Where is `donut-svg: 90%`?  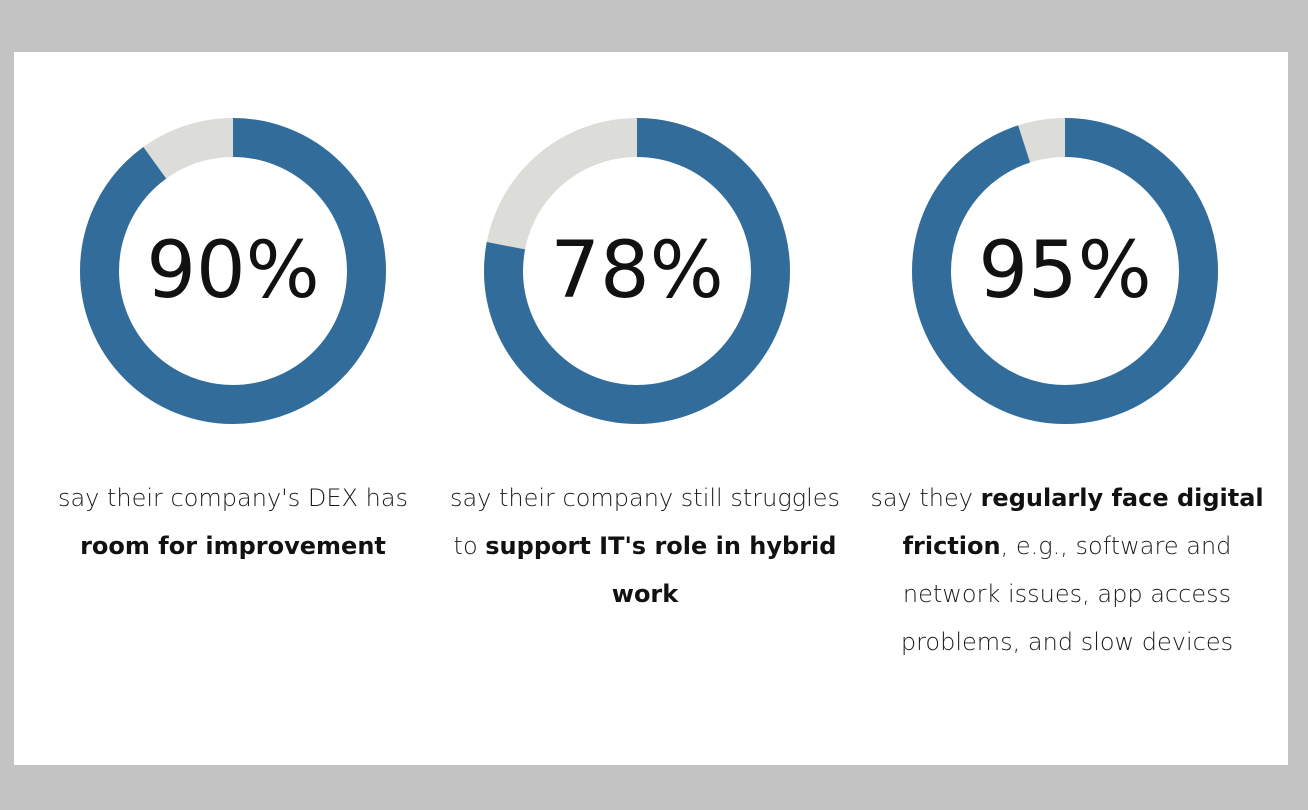 donut-svg: 90% is located at coordinates (233, 271).